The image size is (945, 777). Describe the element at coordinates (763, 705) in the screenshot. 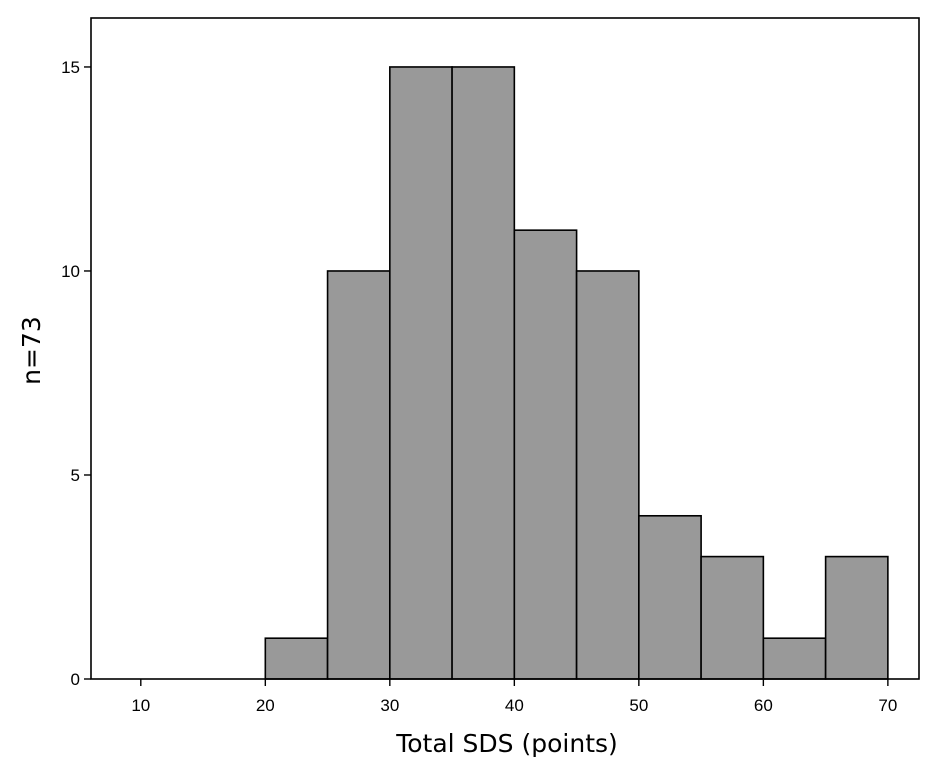

I see `x-tick-label: 60` at that location.